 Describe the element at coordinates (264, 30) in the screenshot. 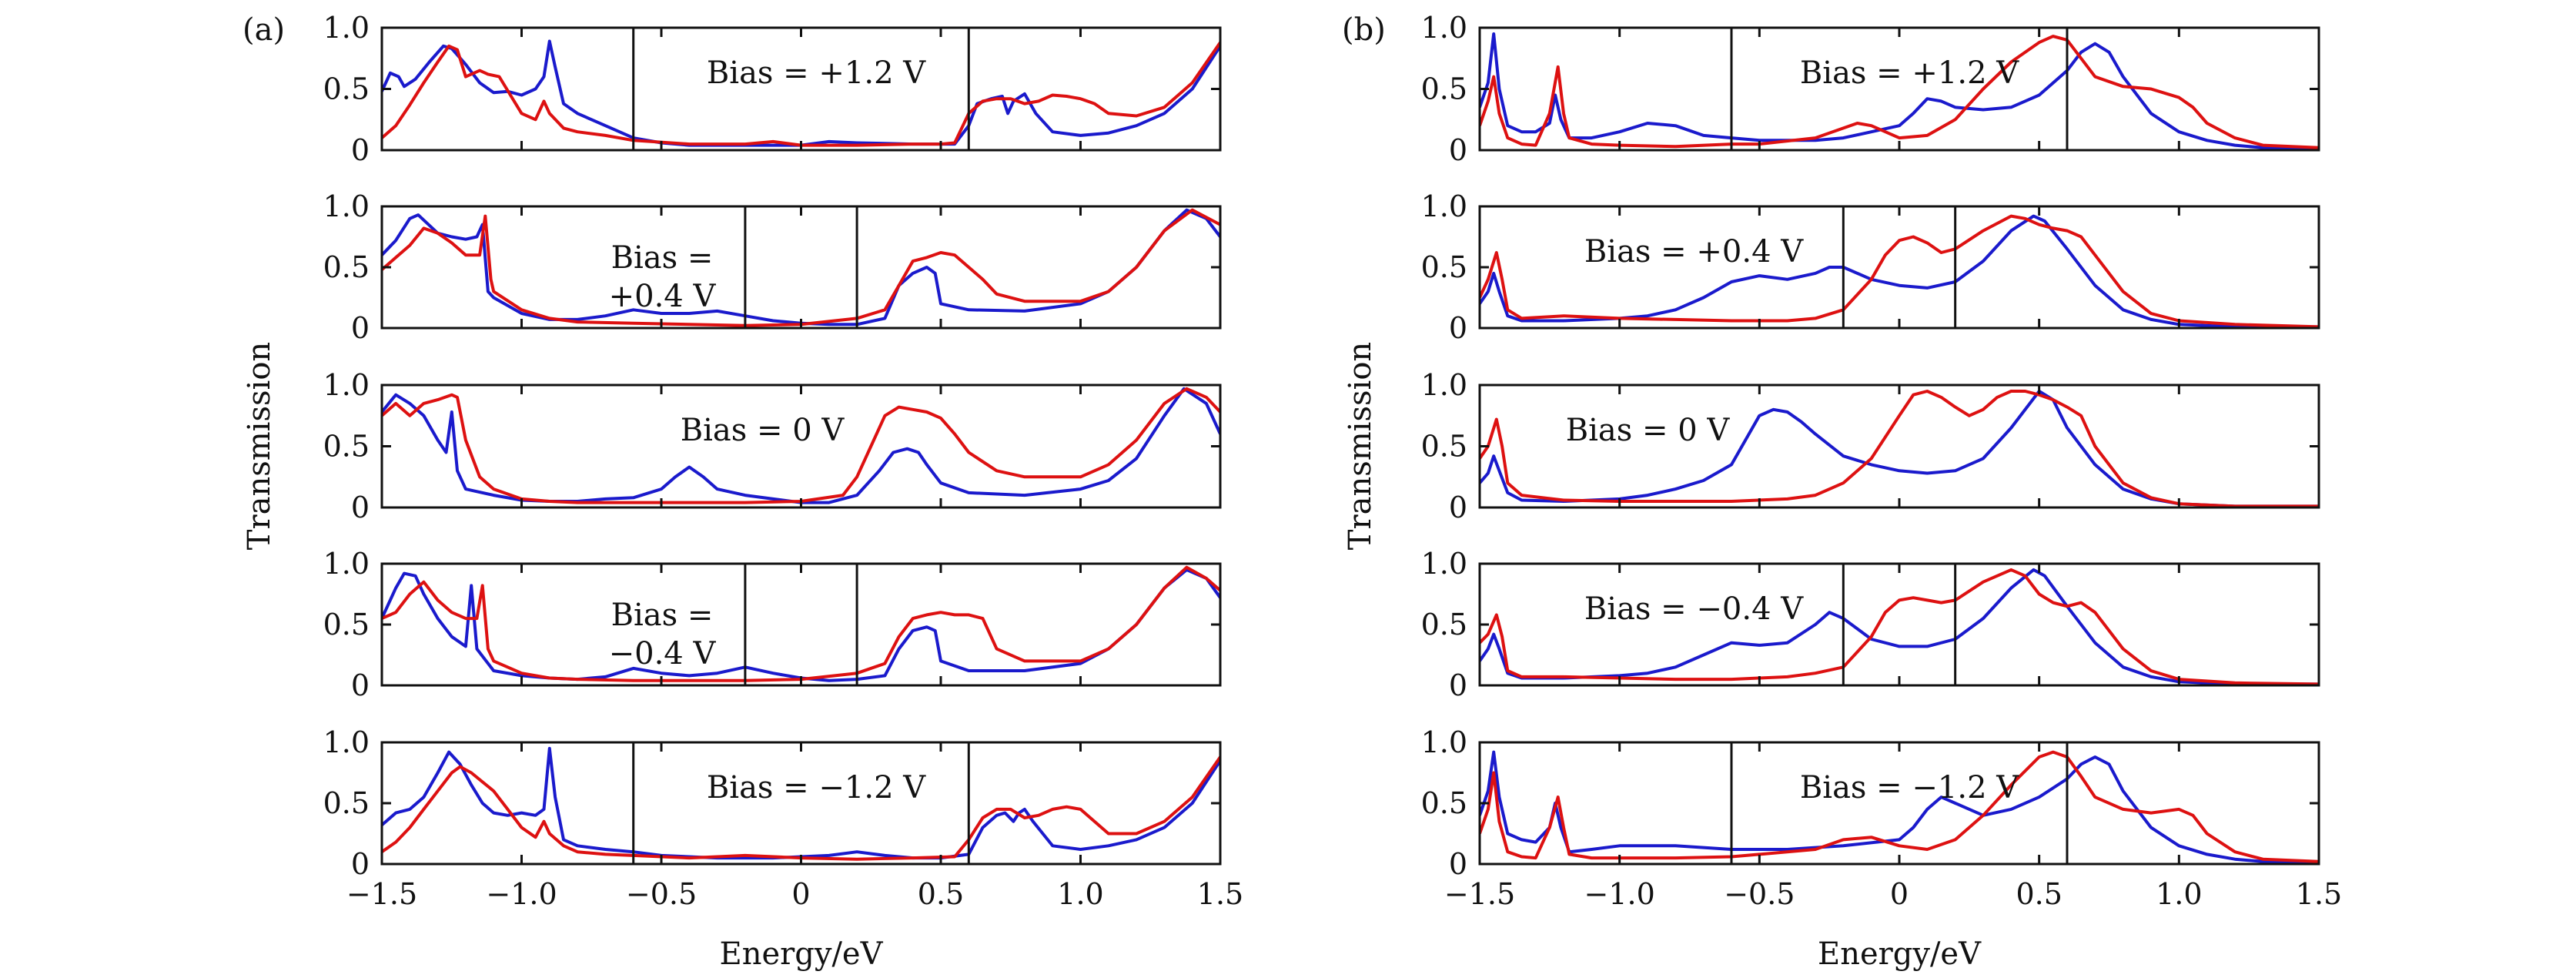

I see `panel-label: (a)` at that location.